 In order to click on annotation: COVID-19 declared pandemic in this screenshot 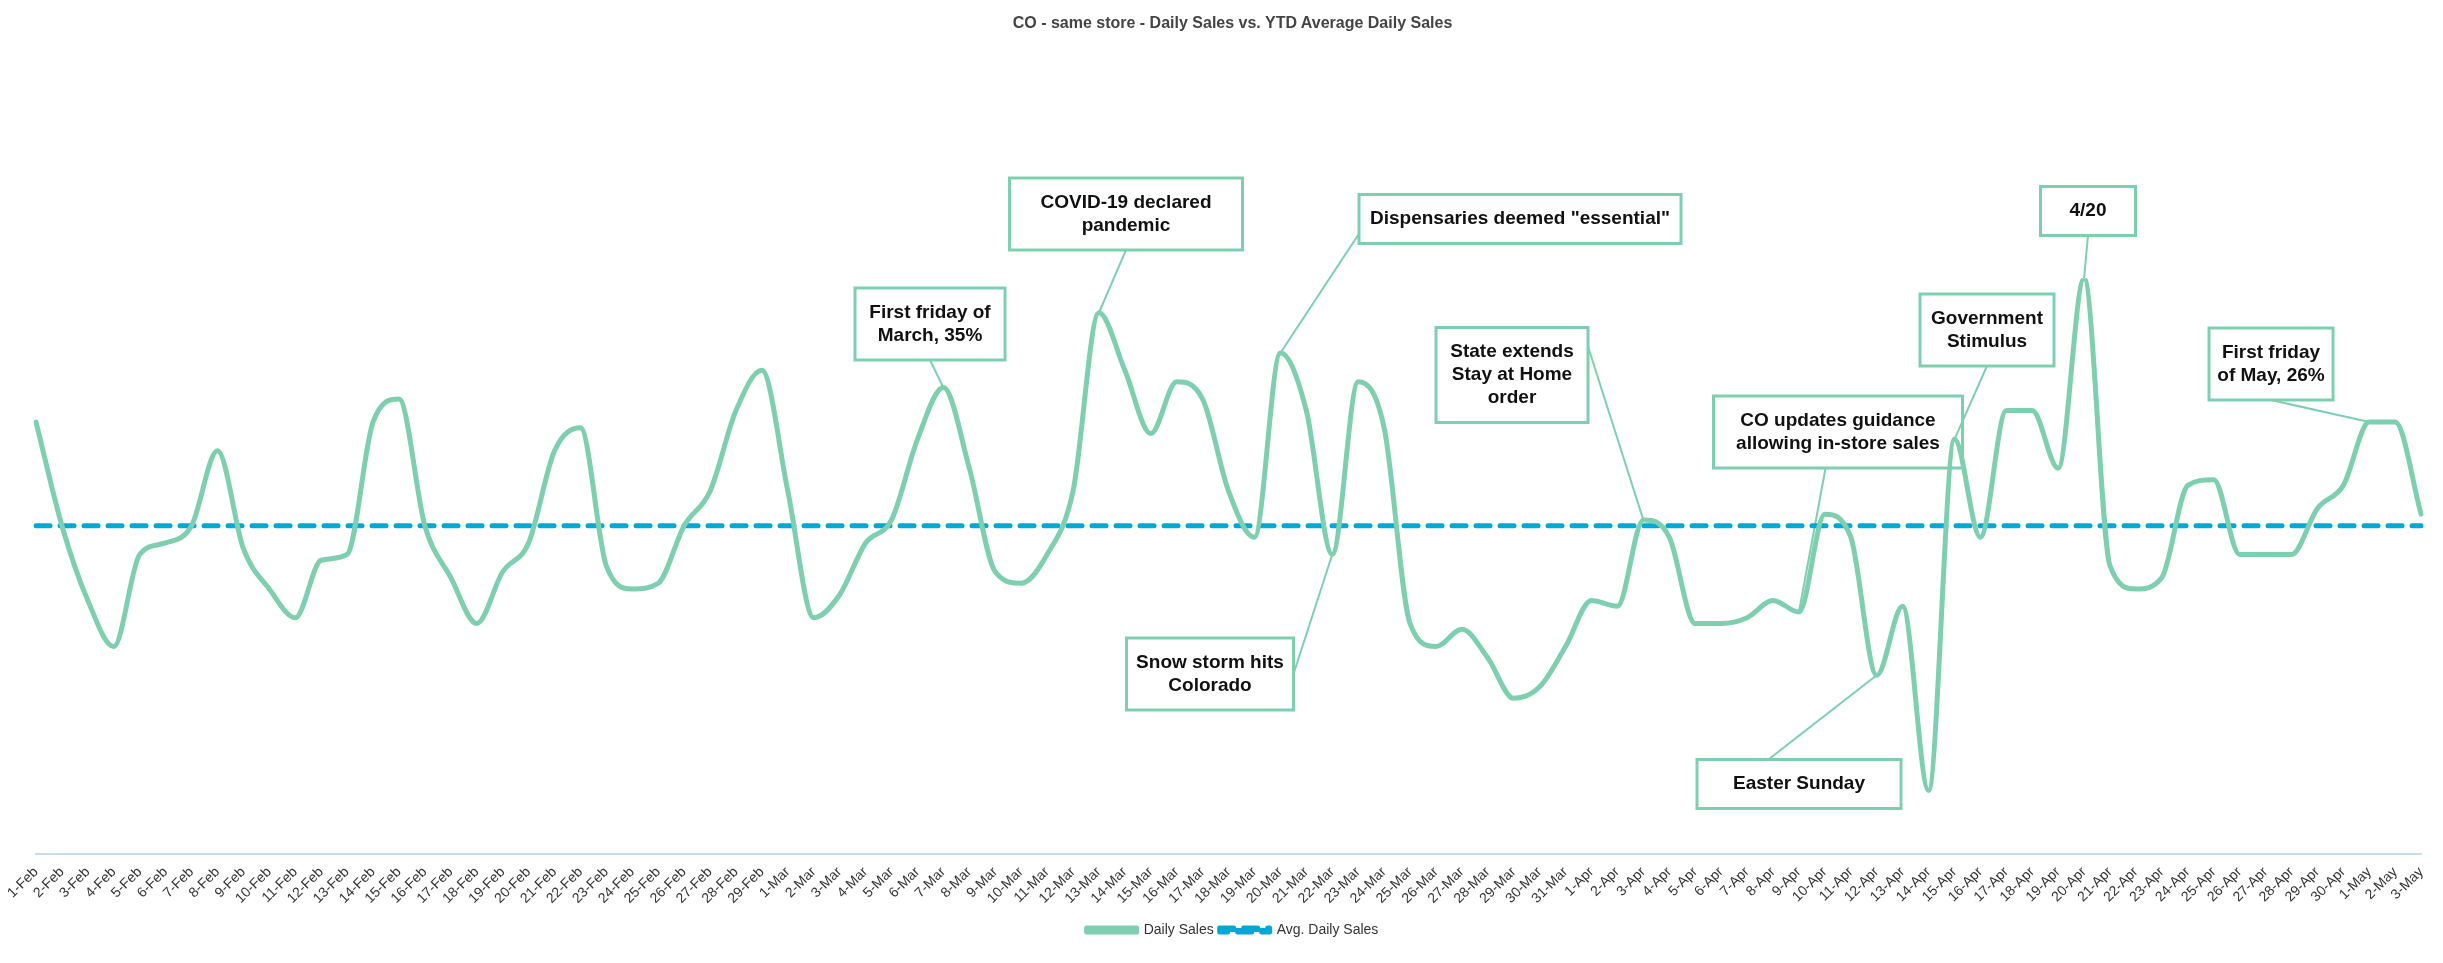, I will do `click(1126, 212)`.